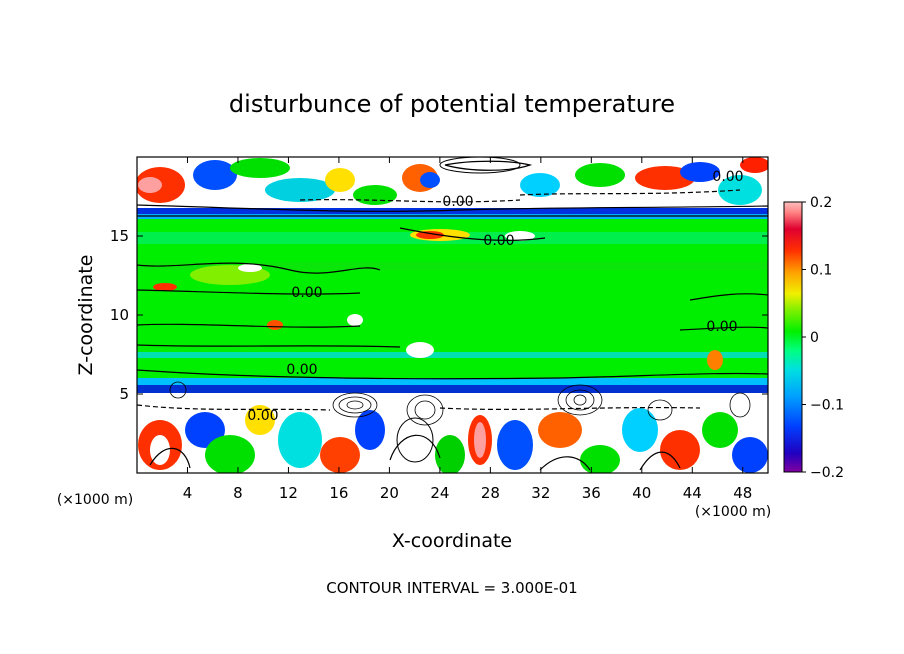  What do you see at coordinates (119, 315) in the screenshot?
I see `y-tick-label: 10` at bounding box center [119, 315].